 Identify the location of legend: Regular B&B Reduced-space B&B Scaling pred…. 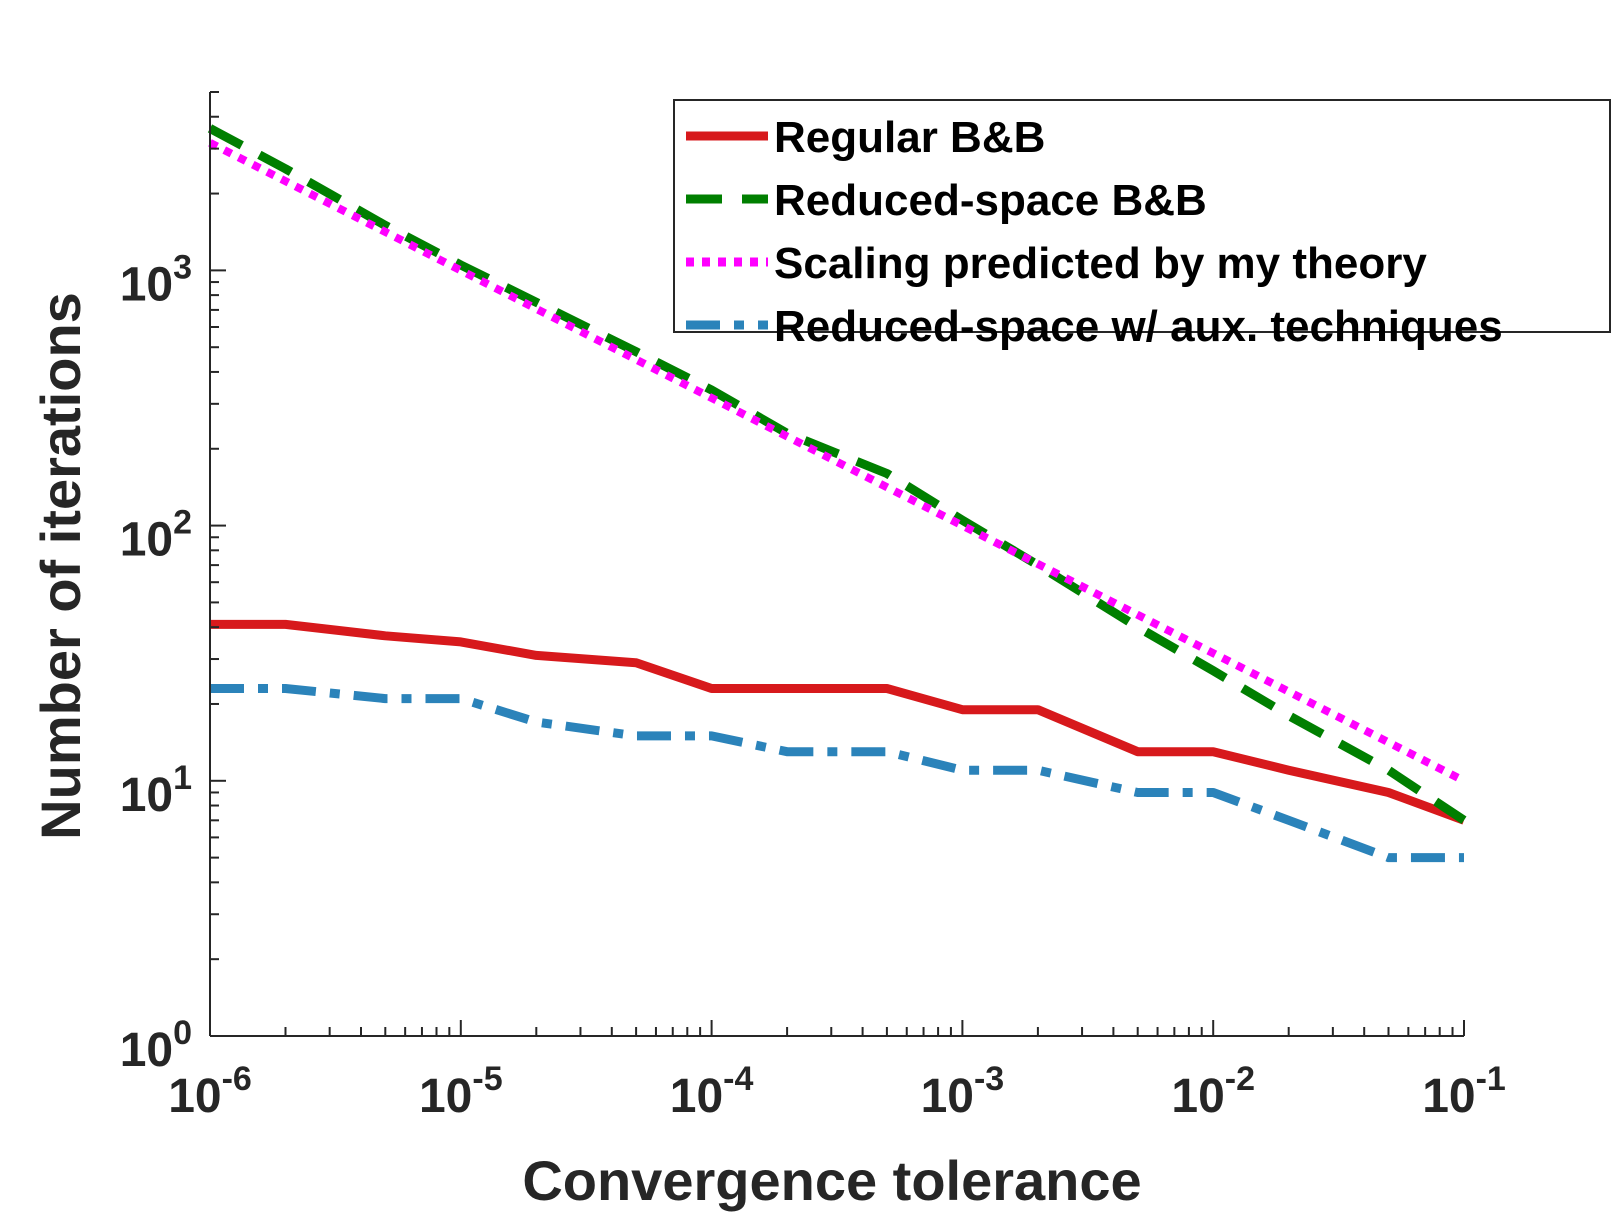
(1142, 225).